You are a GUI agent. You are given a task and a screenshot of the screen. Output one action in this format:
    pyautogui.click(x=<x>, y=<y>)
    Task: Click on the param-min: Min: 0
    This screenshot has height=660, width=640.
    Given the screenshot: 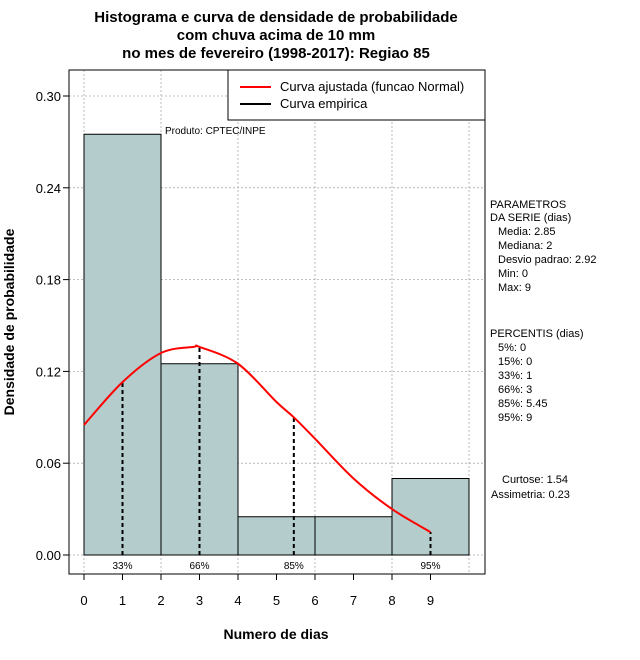 What is the action you would take?
    pyautogui.click(x=513, y=274)
    